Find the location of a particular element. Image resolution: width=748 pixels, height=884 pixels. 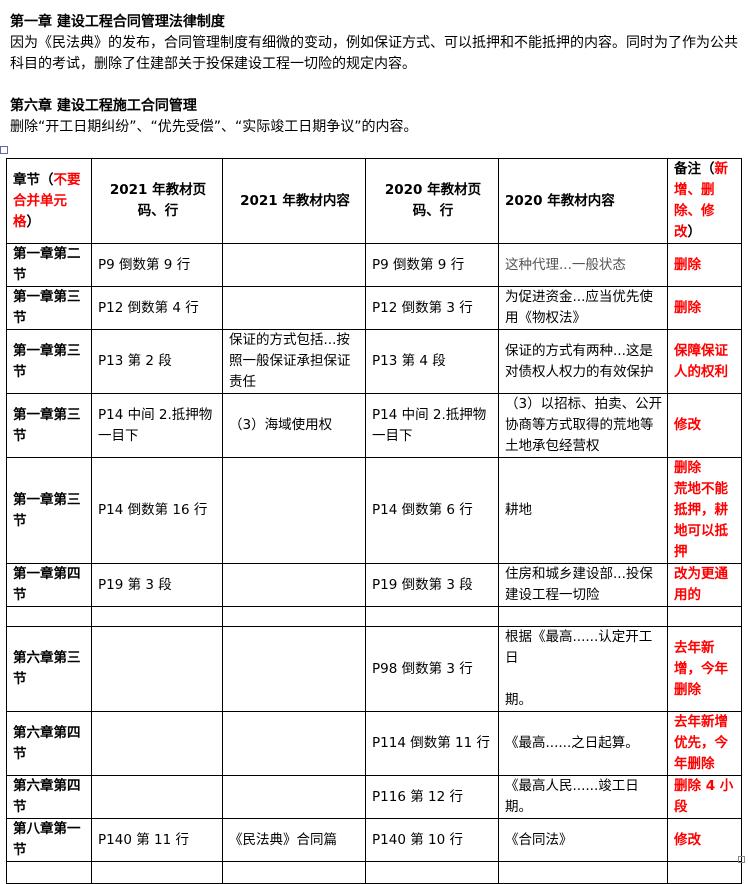

table-row: 第六章第四节 P116 第 12 行《最高人民......竣工日期。 删除 4 小段 is located at coordinates (374, 797).